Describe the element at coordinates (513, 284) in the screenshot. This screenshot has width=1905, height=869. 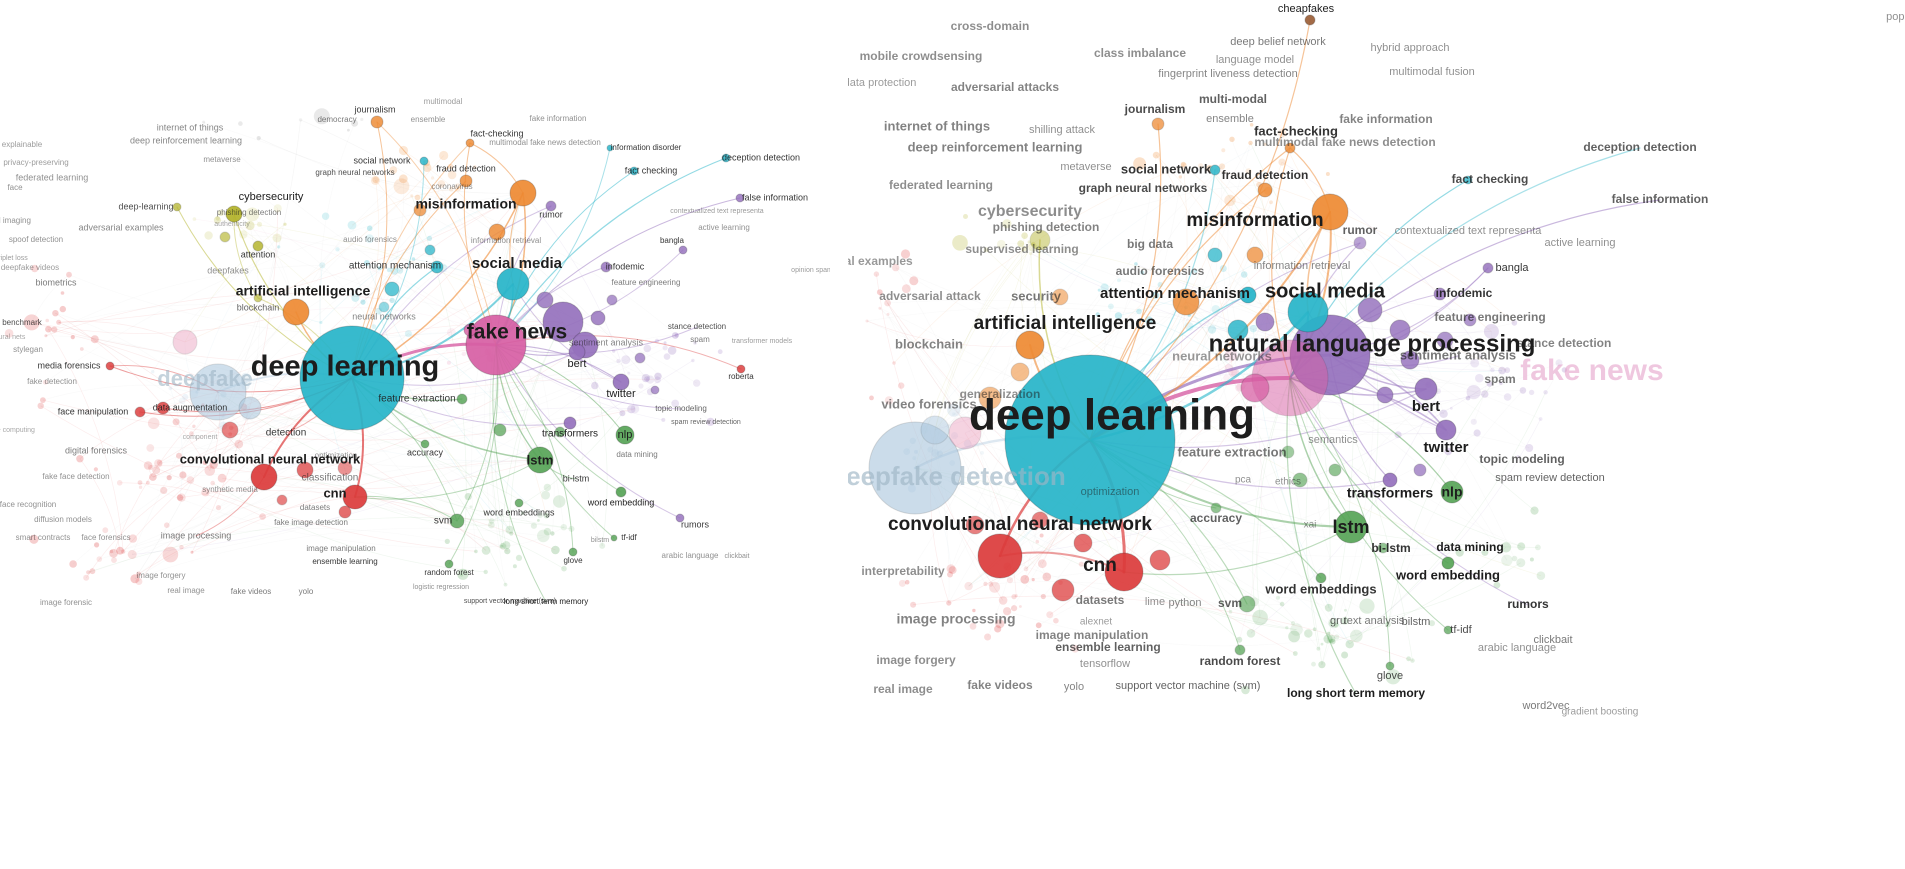
I see `node-social-media` at that location.